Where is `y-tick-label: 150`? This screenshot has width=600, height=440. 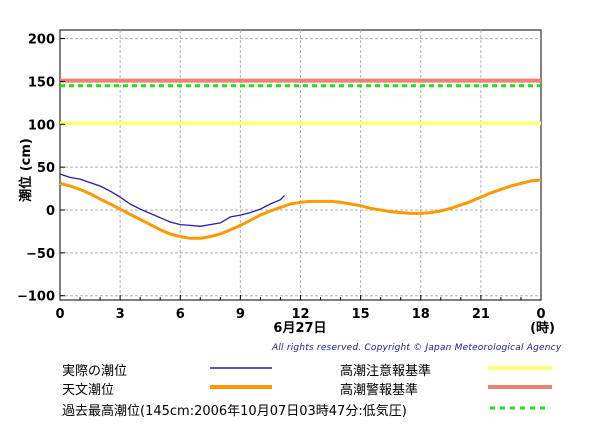 y-tick-label: 150 is located at coordinates (41, 82).